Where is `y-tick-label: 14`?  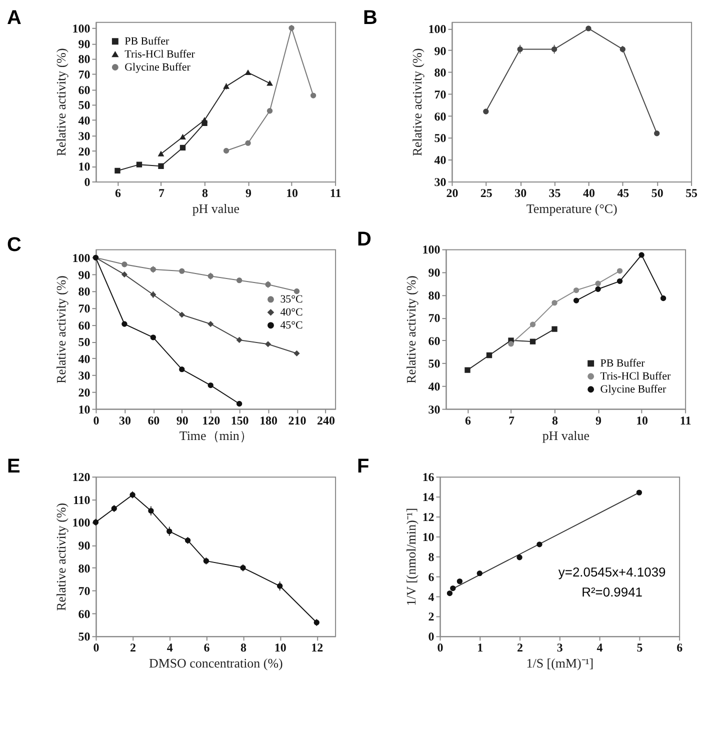
y-tick-label: 14 is located at coordinates (428, 497).